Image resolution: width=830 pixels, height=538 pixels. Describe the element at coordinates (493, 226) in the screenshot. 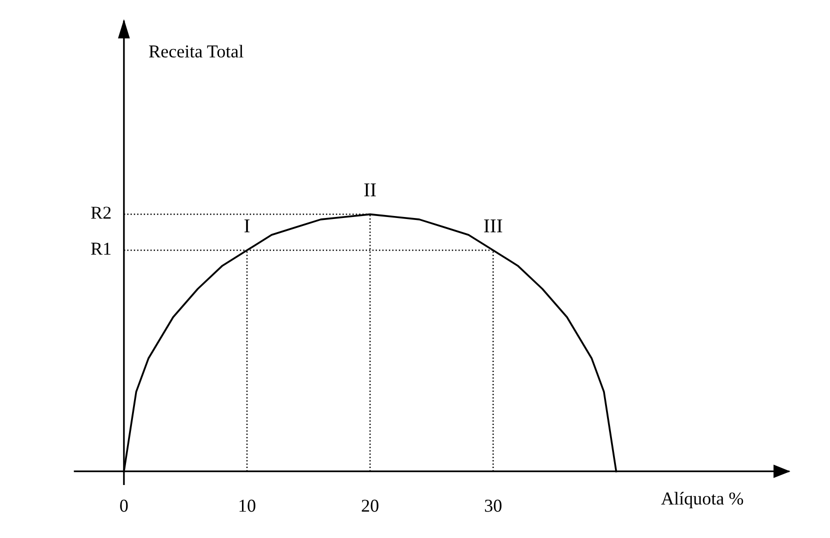

I see `annotation: III` at that location.